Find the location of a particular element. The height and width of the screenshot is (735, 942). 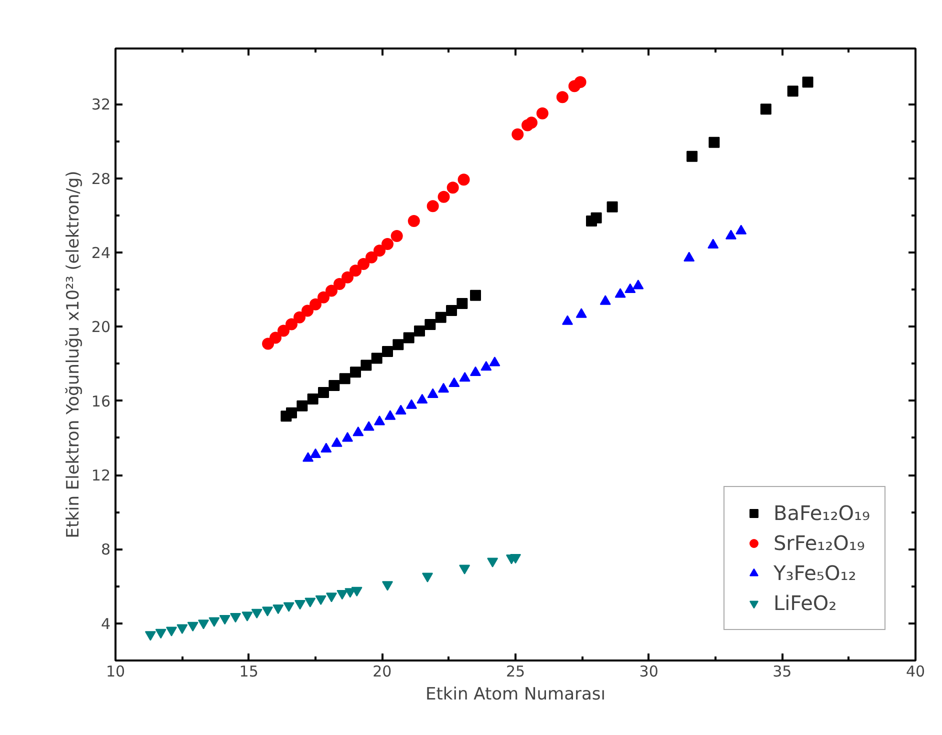

x-tick-label: 10 is located at coordinates (116, 671).